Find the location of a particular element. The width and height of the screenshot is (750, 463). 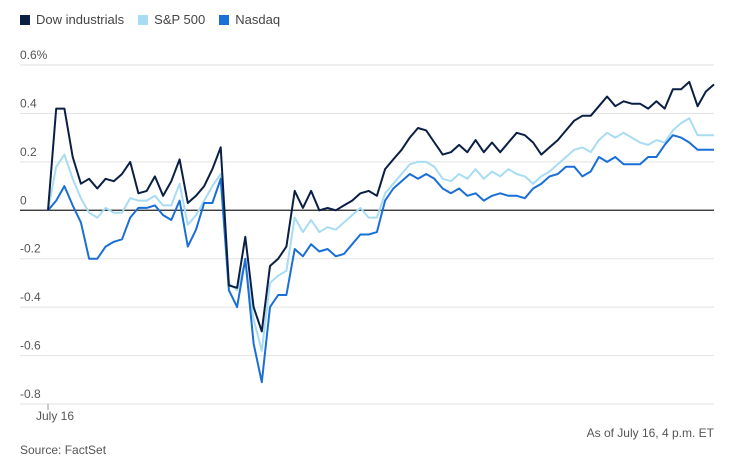

legend-item-dow: Dow industrials is located at coordinates (72, 19).